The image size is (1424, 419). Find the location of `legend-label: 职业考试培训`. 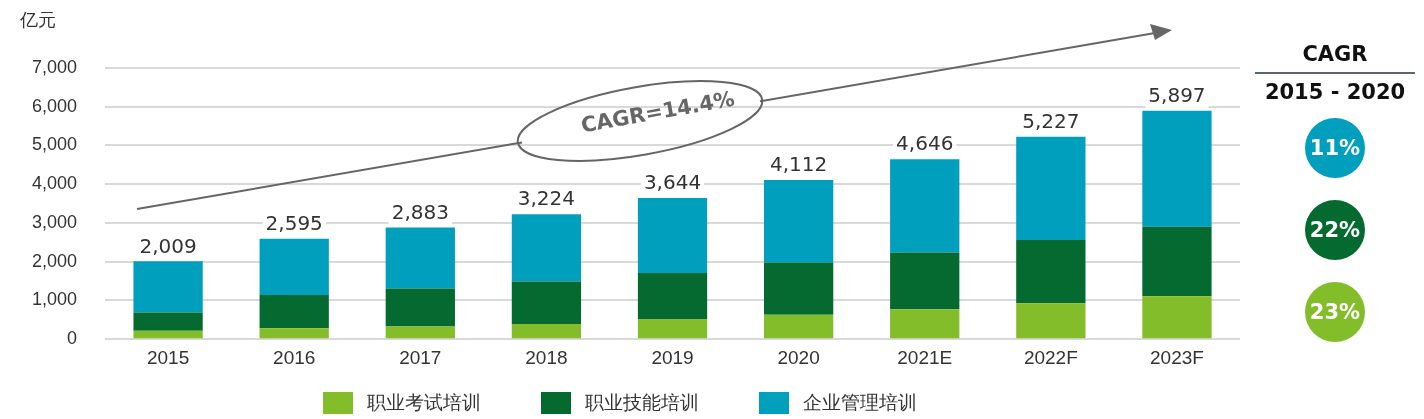

legend-label: 职业考试培训 is located at coordinates (424, 402).